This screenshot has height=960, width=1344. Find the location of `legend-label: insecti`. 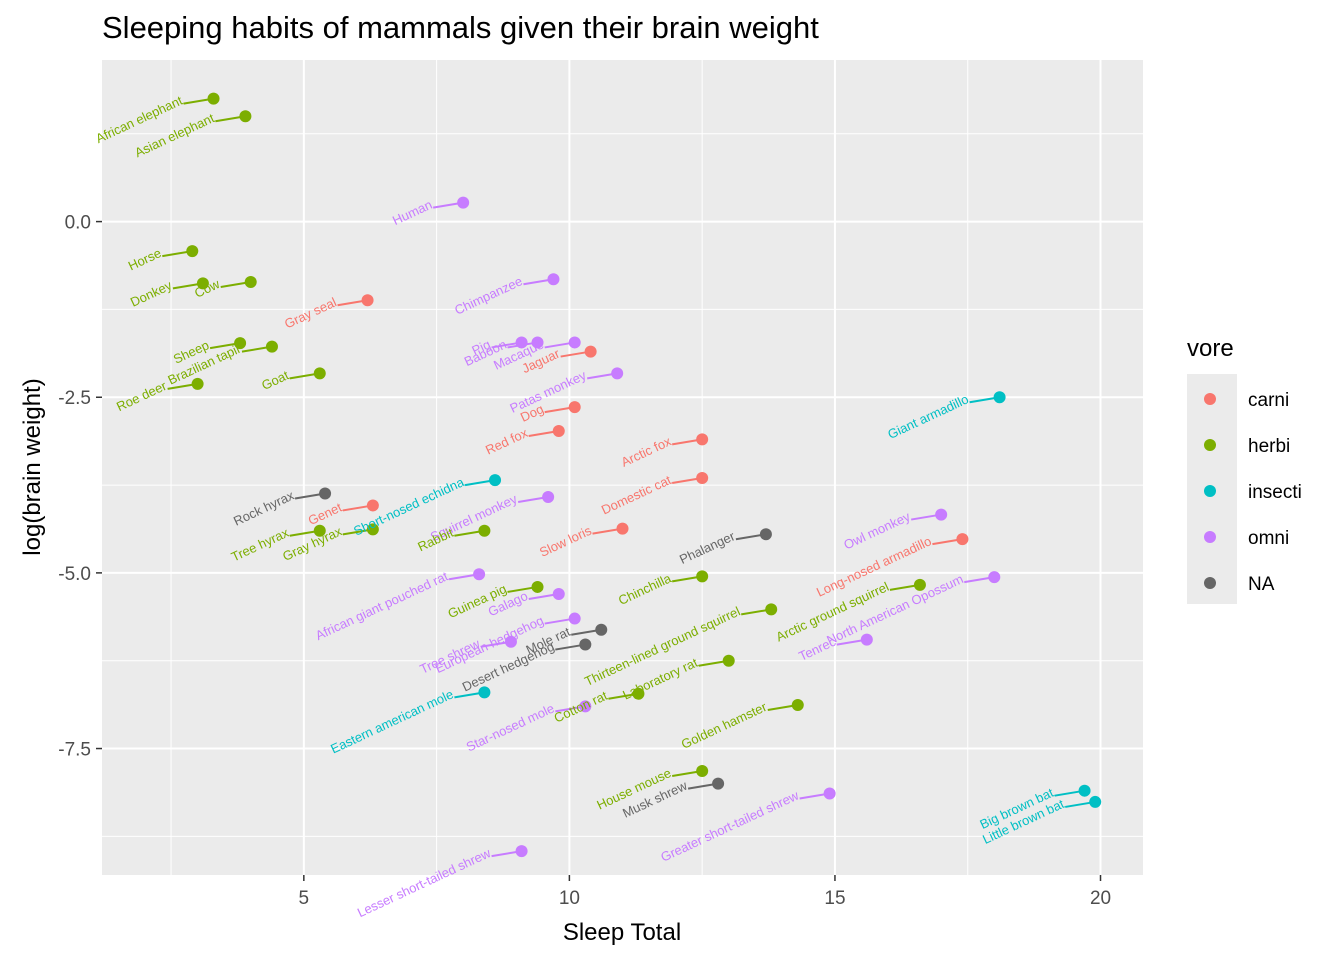

legend-label: insecti is located at coordinates (1275, 492).